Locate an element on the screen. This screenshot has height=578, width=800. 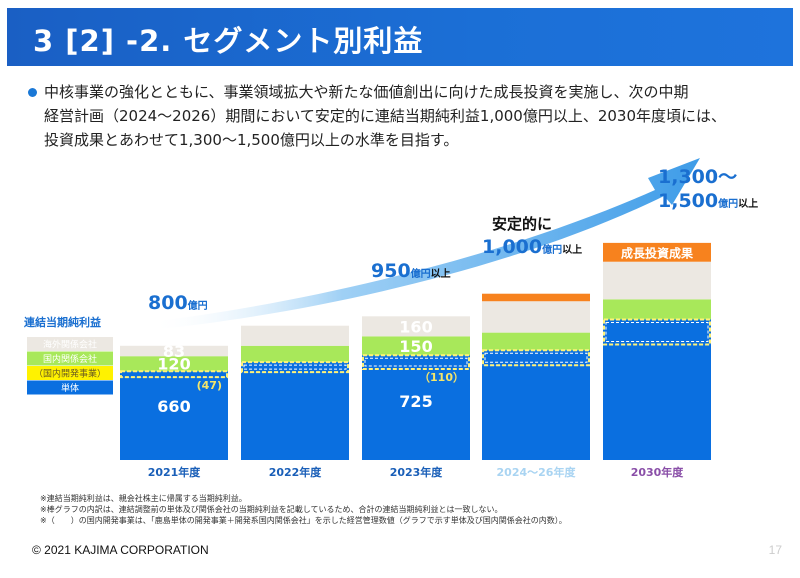
x-tick-label: 2021年度 is located at coordinates (175, 472).